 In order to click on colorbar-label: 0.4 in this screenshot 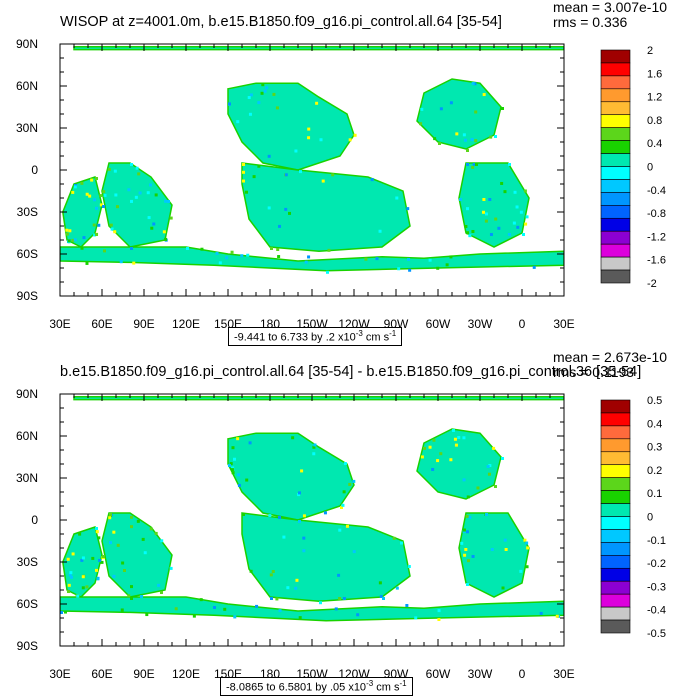, I will do `click(654, 424)`.